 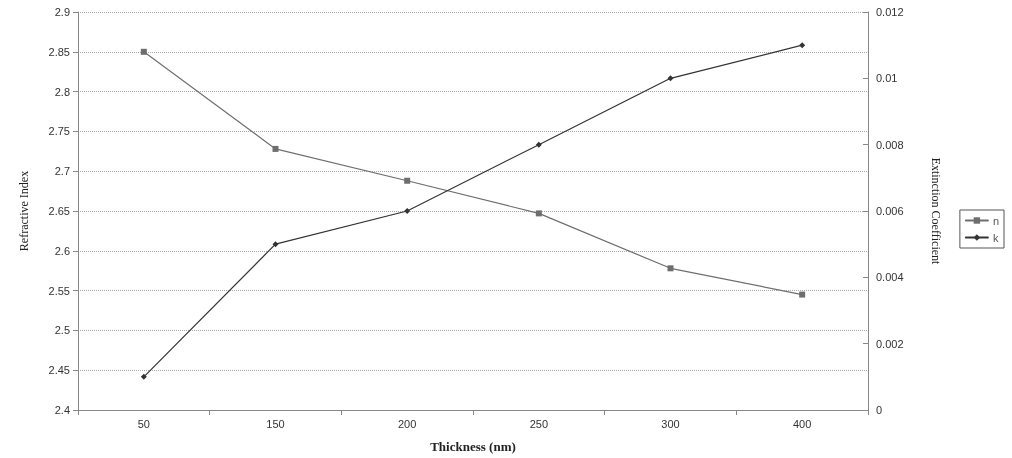 I want to click on x-tick-label: 250, so click(x=539, y=423).